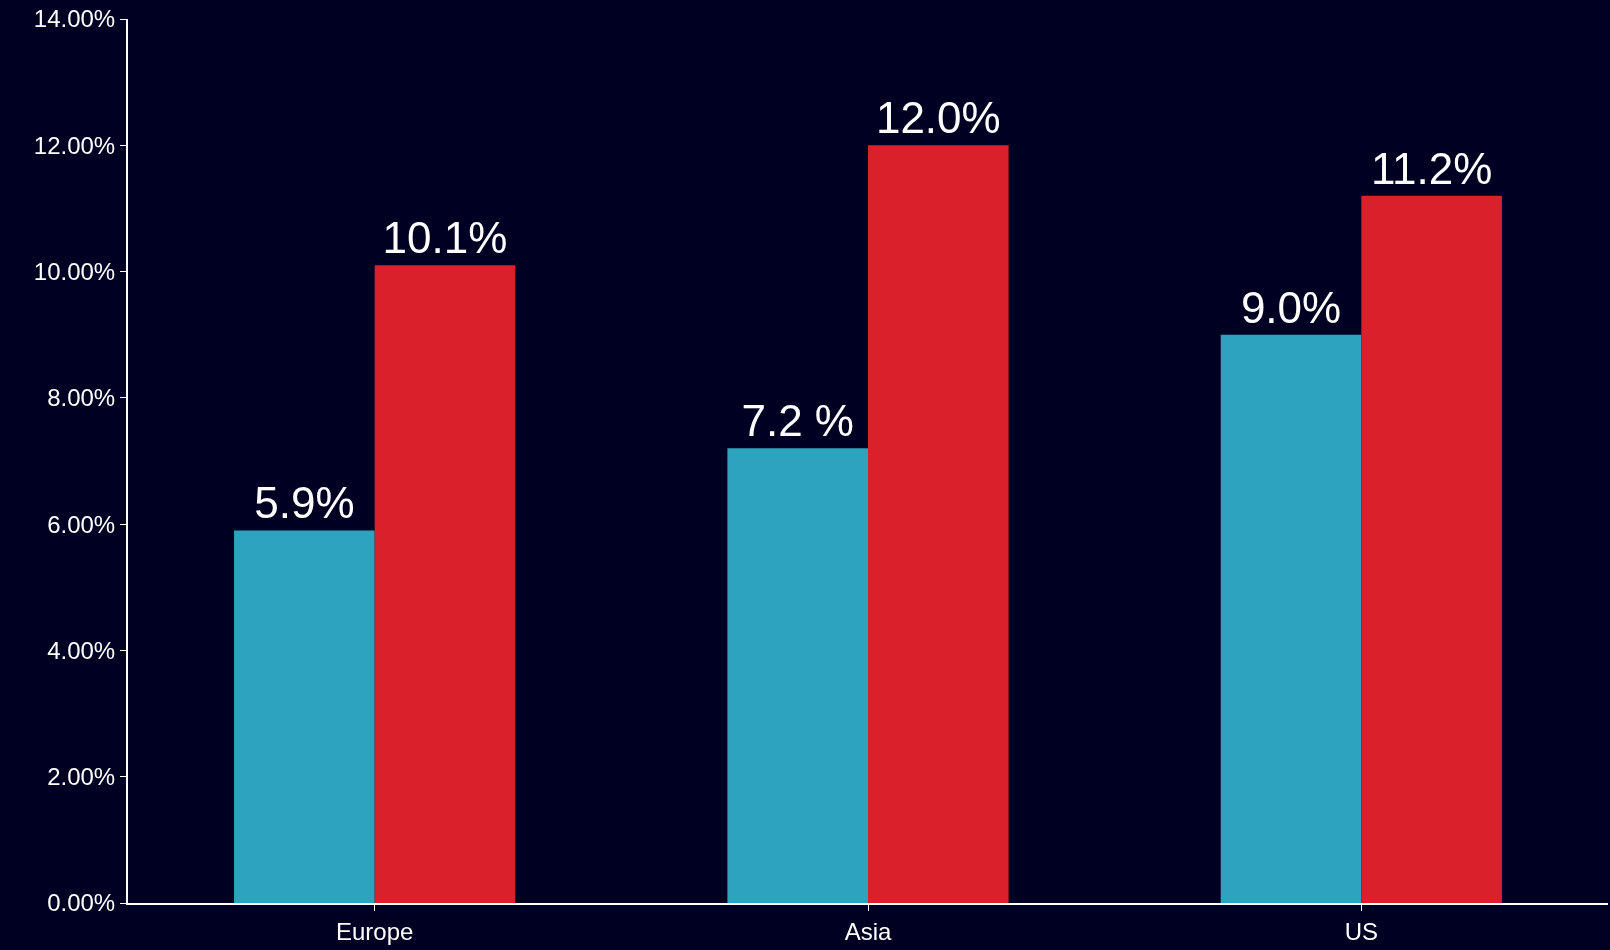 This screenshot has height=950, width=1610. I want to click on data-label: 5.9%, so click(304, 503).